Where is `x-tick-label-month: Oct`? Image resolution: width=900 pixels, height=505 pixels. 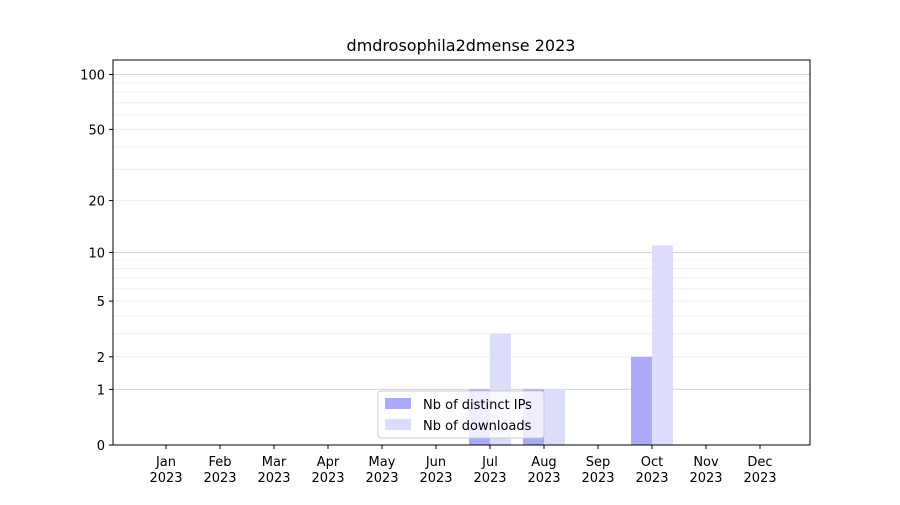
x-tick-label-month: Oct is located at coordinates (652, 462).